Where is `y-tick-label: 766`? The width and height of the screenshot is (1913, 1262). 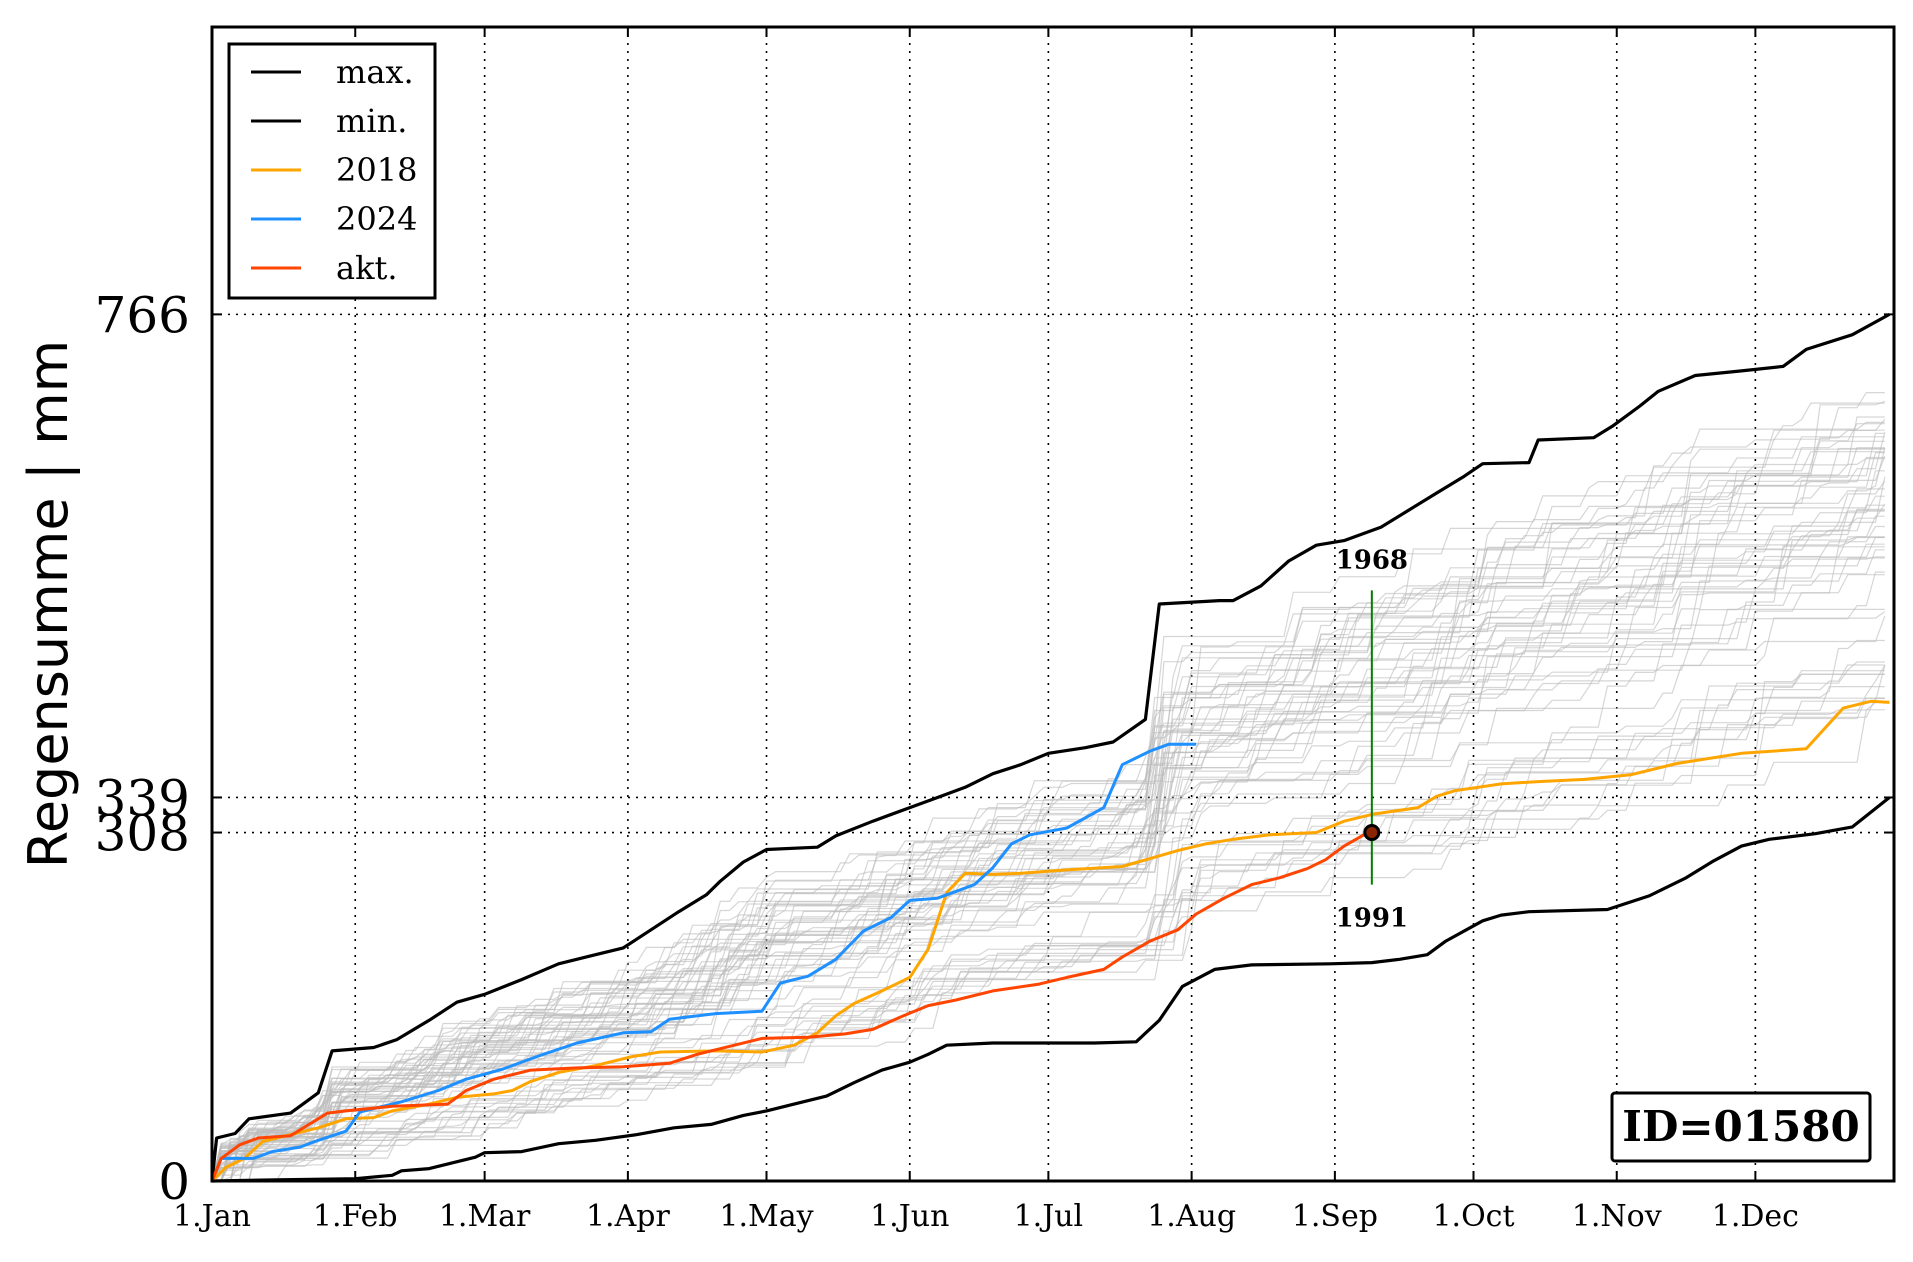 y-tick-label: 766 is located at coordinates (142, 315).